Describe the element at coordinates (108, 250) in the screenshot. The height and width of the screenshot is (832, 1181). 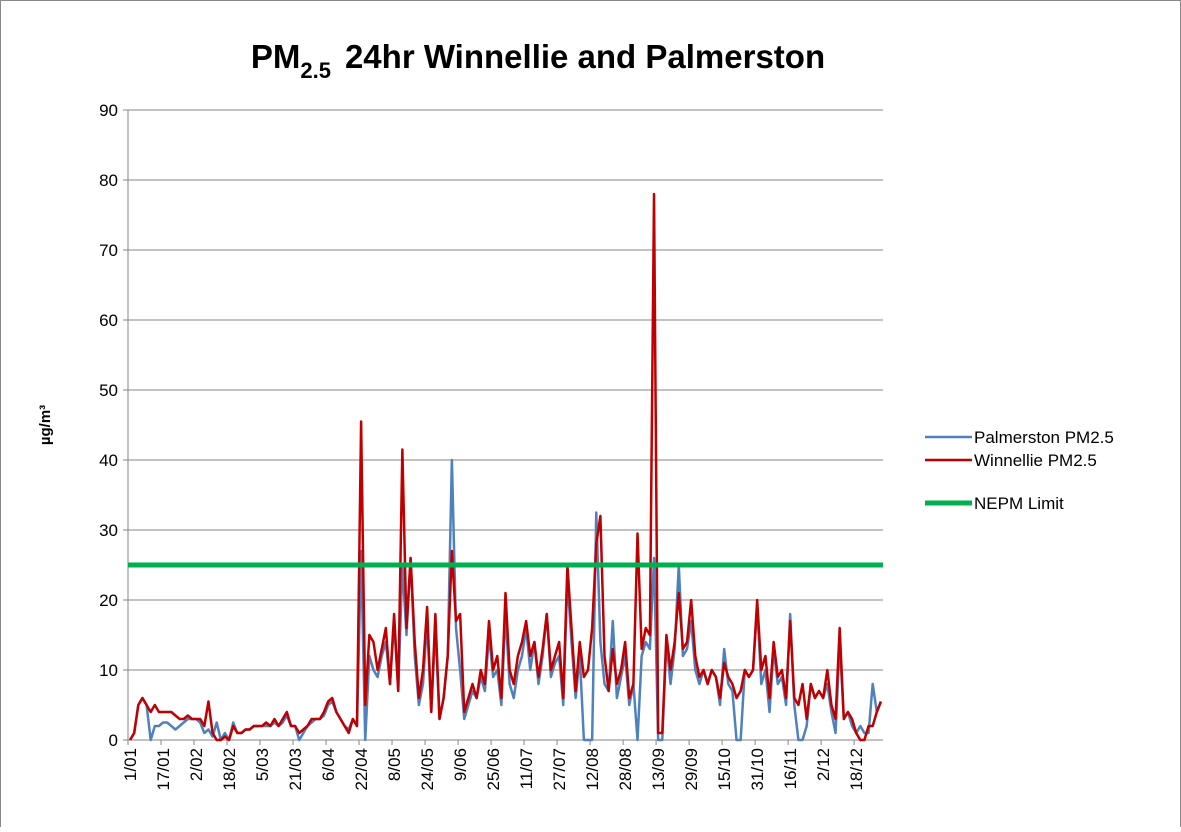
I see `y-tick-label: 70` at that location.